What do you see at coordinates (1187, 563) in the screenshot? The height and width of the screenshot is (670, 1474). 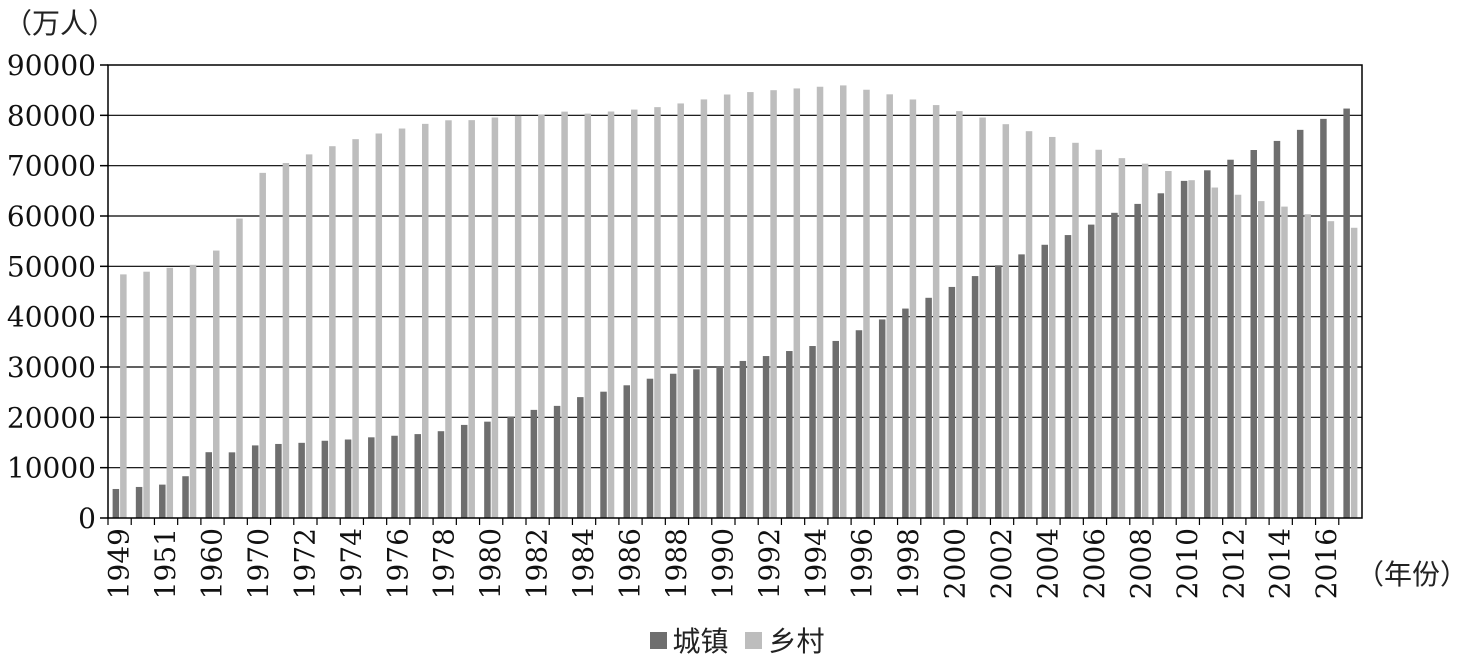 I see `x-tick-label: 2010` at bounding box center [1187, 563].